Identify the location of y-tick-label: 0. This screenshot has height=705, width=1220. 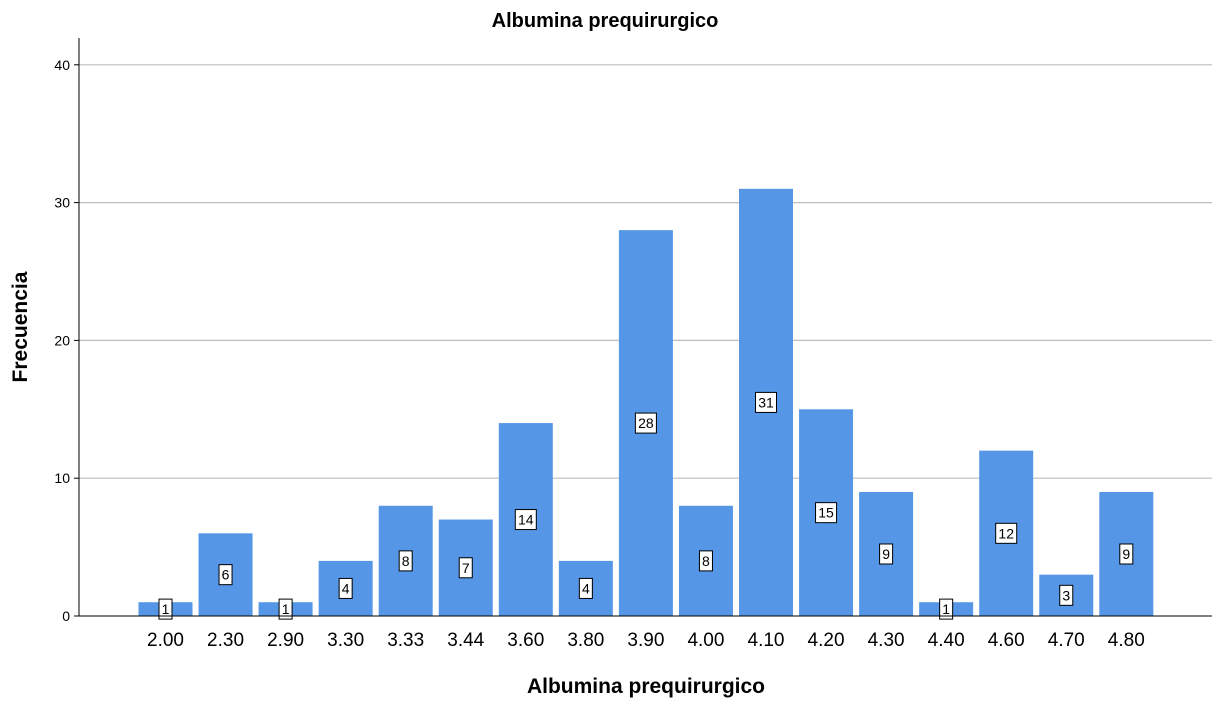
(66, 616).